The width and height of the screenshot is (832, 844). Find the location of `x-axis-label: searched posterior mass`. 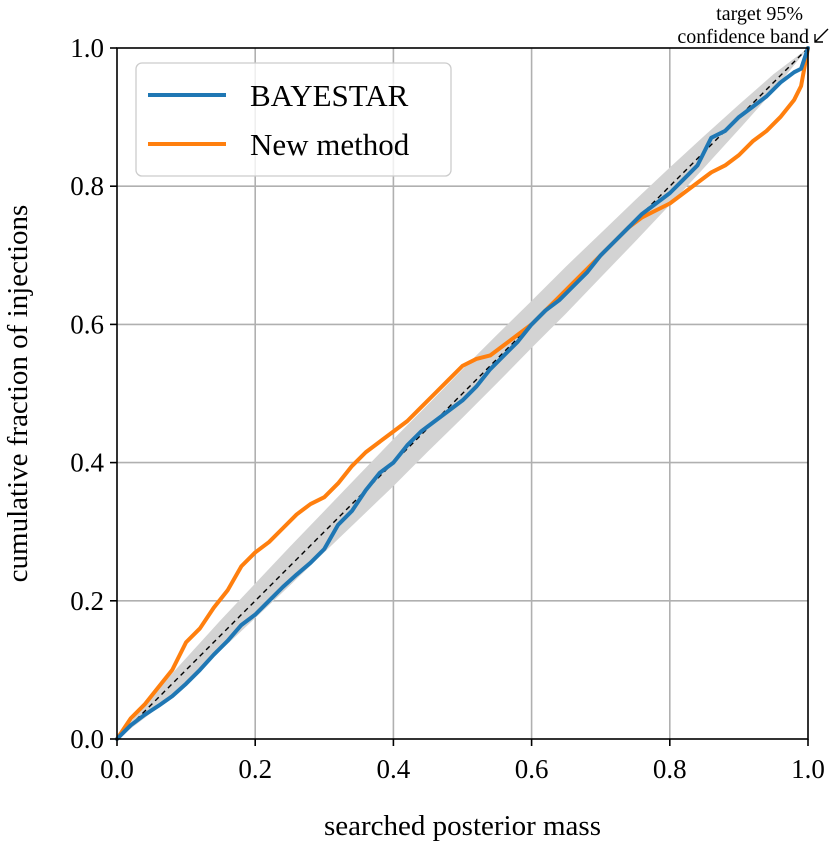

x-axis-label: searched posterior mass is located at coordinates (462, 826).